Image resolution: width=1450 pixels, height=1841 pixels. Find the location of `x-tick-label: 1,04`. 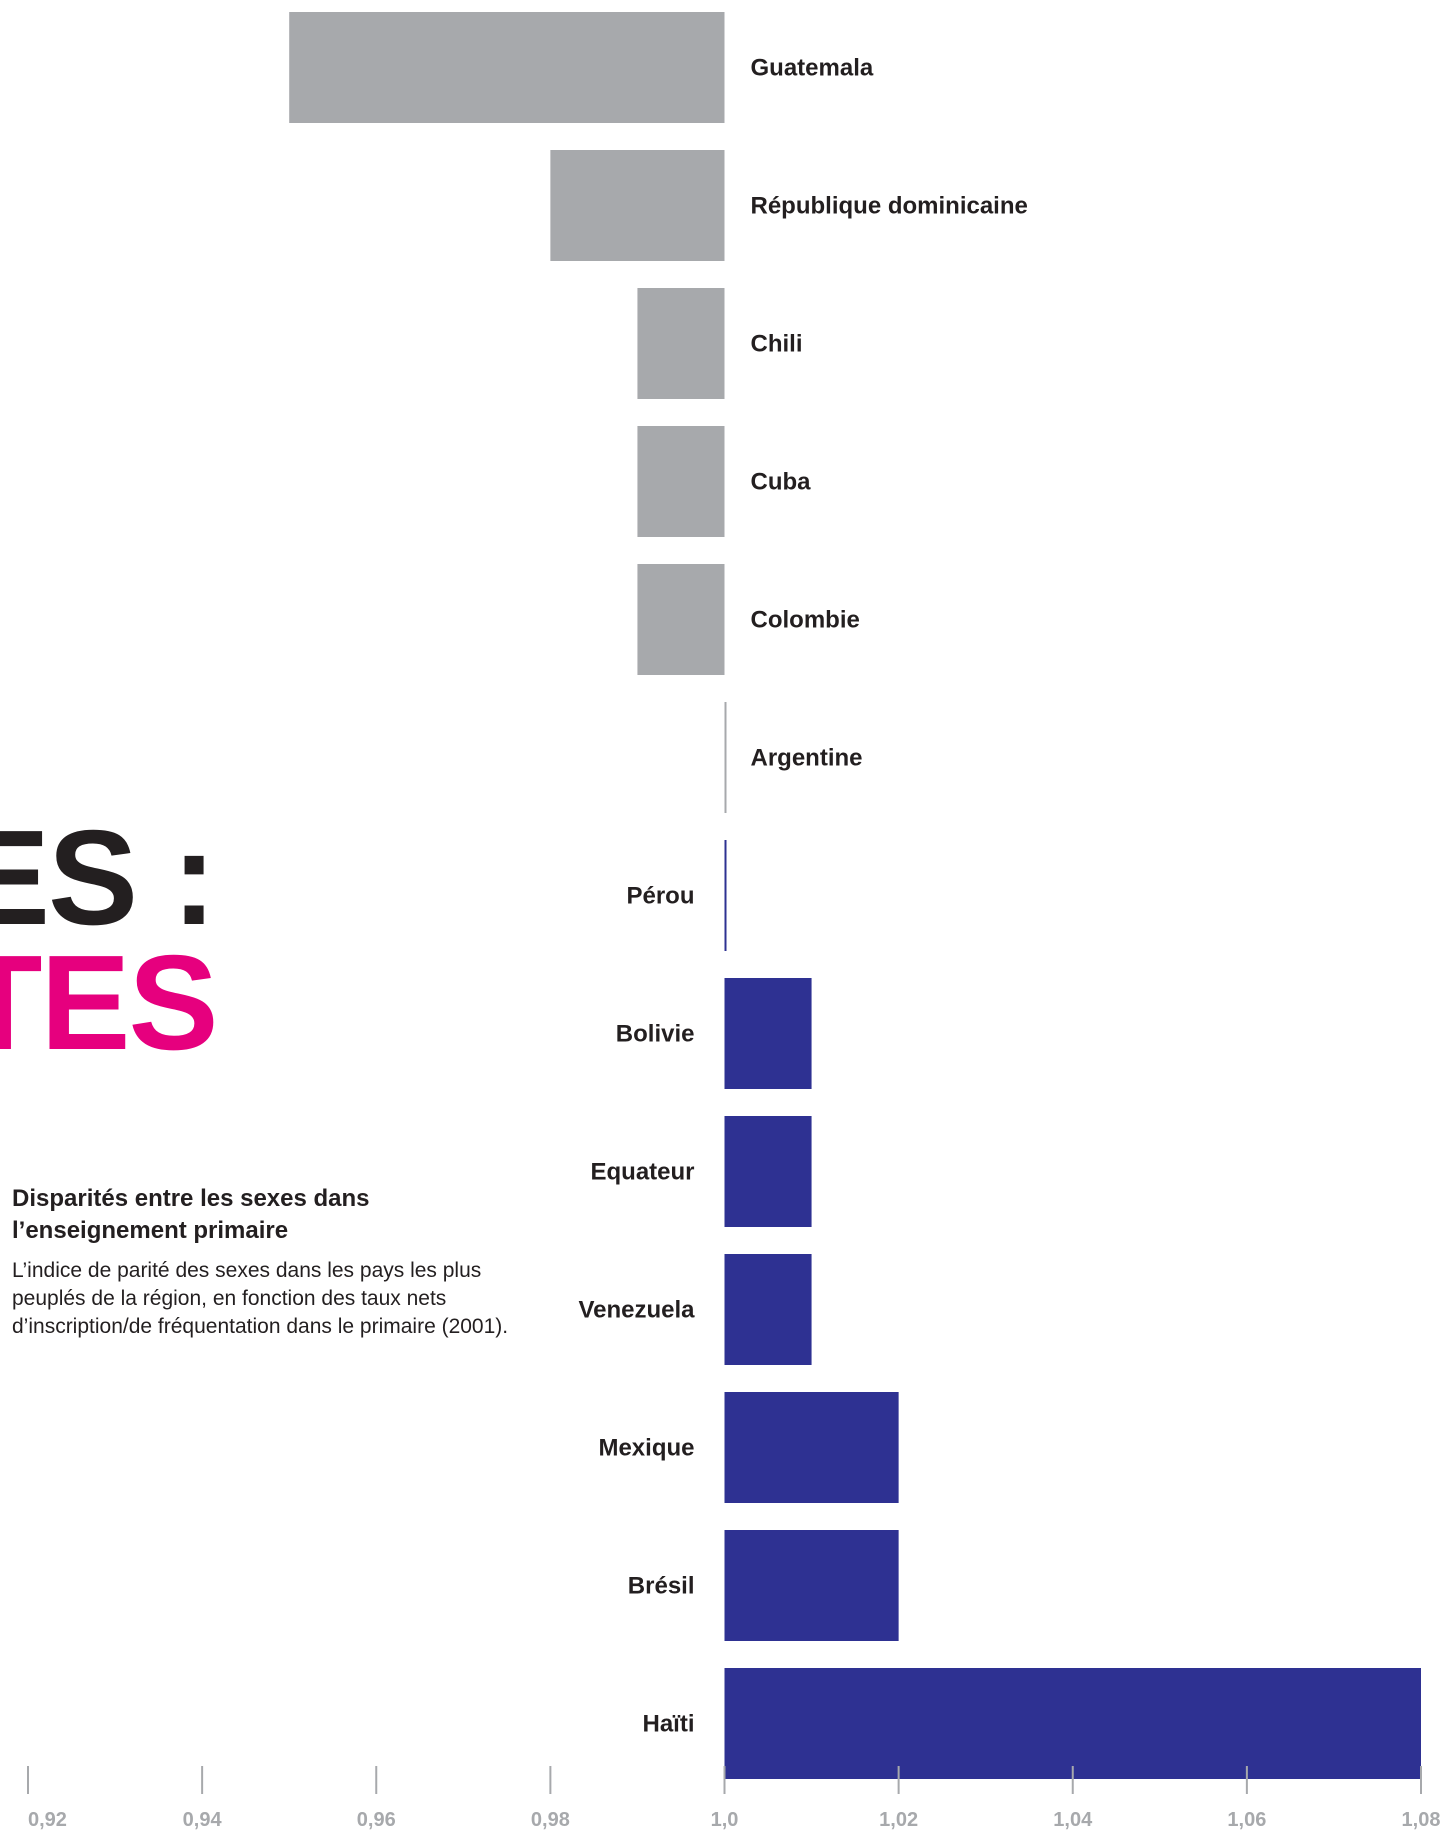

x-tick-label: 1,04 is located at coordinates (1073, 1820).